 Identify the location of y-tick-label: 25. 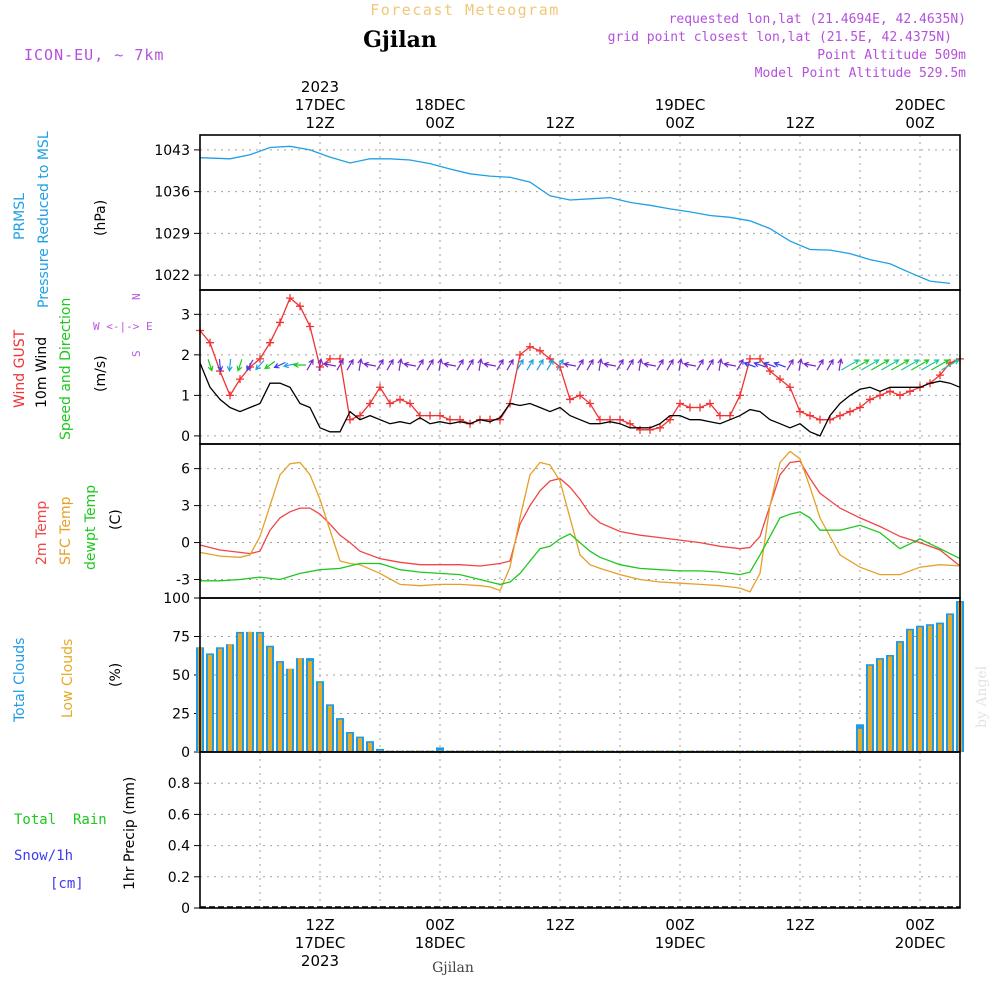
(181, 715).